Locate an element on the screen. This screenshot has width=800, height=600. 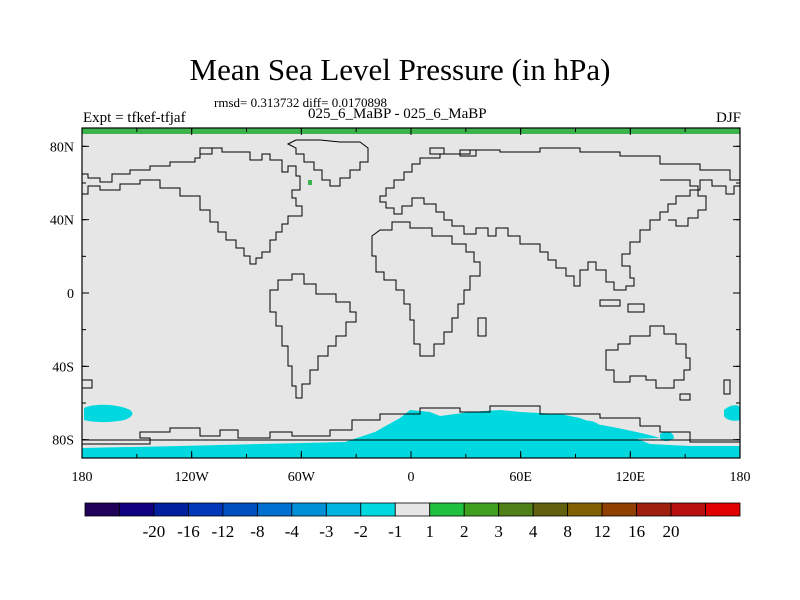
coastline-north-america is located at coordinates (192, 206).